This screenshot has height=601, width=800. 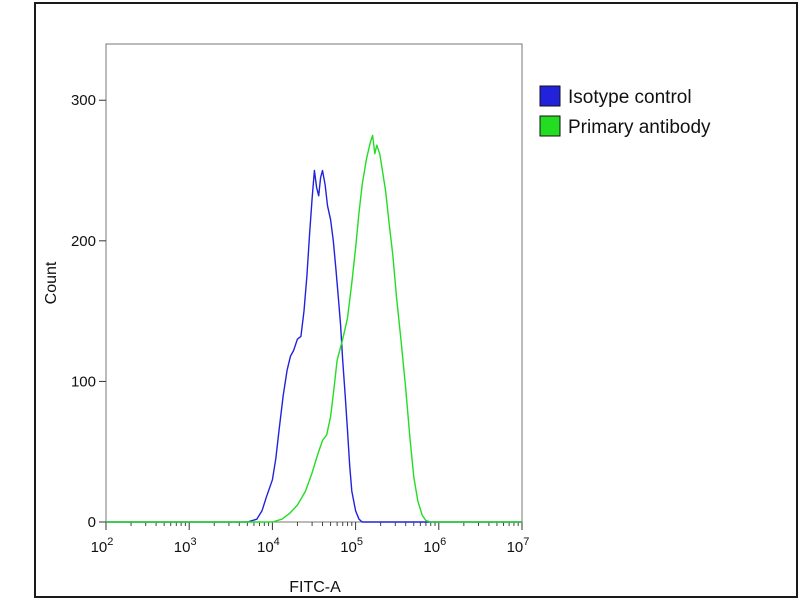 I want to click on x-tick-label: 10⁵, so click(x=351, y=546).